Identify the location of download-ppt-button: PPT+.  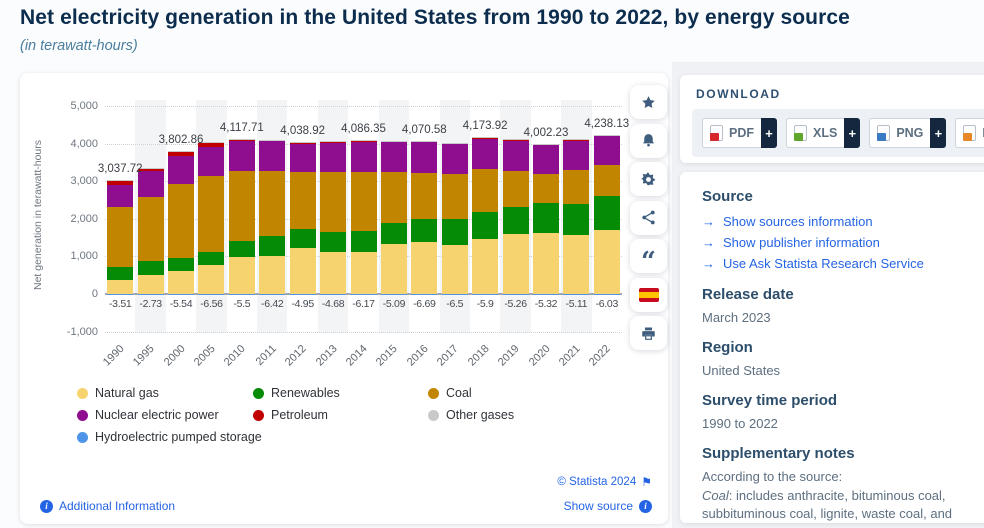
(969, 133).